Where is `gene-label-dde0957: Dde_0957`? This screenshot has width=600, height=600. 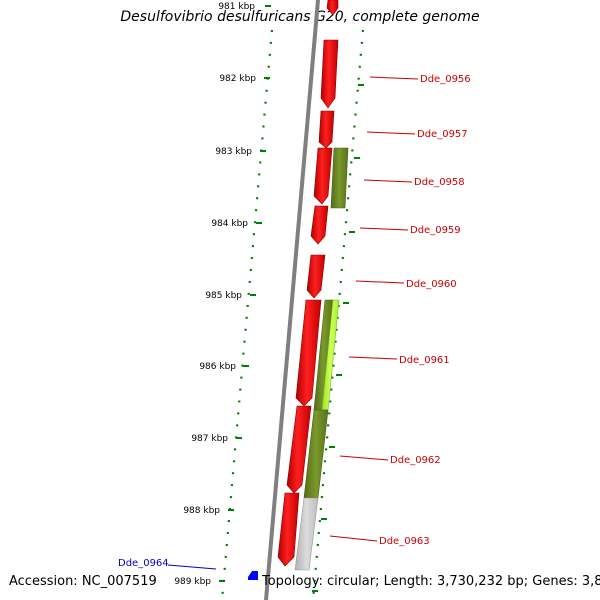 gene-label-dde0957: Dde_0957 is located at coordinates (442, 134).